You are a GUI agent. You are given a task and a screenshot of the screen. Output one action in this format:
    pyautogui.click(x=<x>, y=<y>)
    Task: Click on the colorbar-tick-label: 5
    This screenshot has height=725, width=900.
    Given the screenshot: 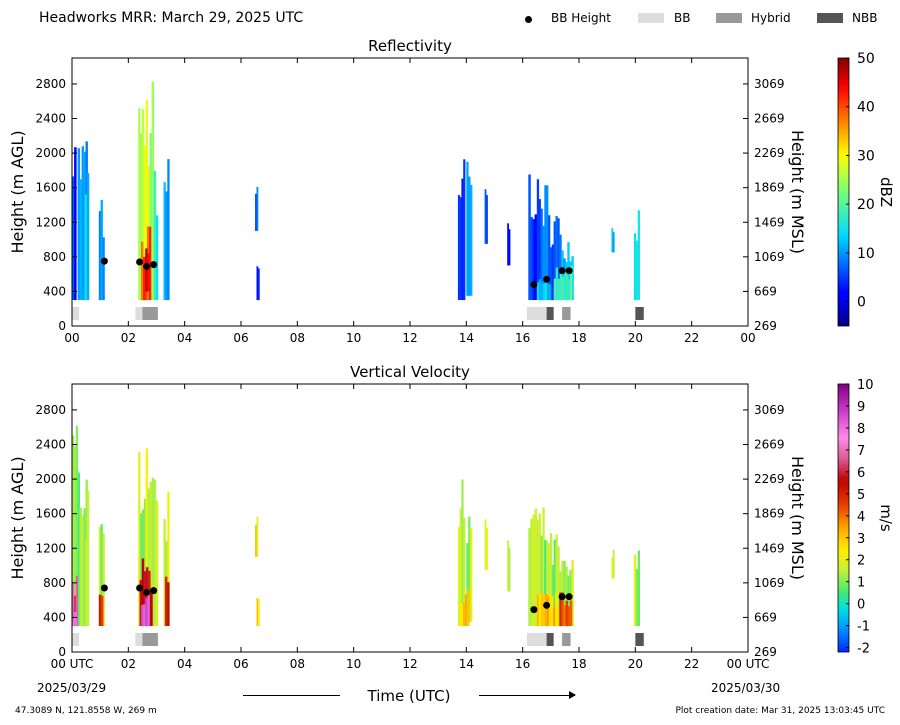 What is the action you would take?
    pyautogui.click(x=861, y=495)
    